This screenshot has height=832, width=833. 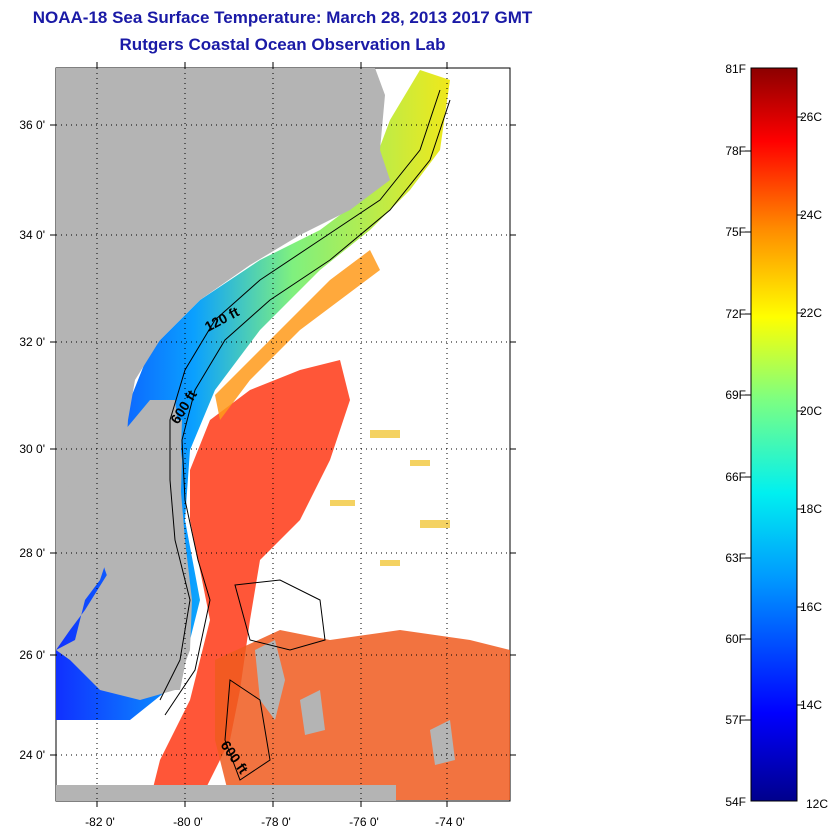 I want to click on scattered-sst-patches, so click(x=390, y=498).